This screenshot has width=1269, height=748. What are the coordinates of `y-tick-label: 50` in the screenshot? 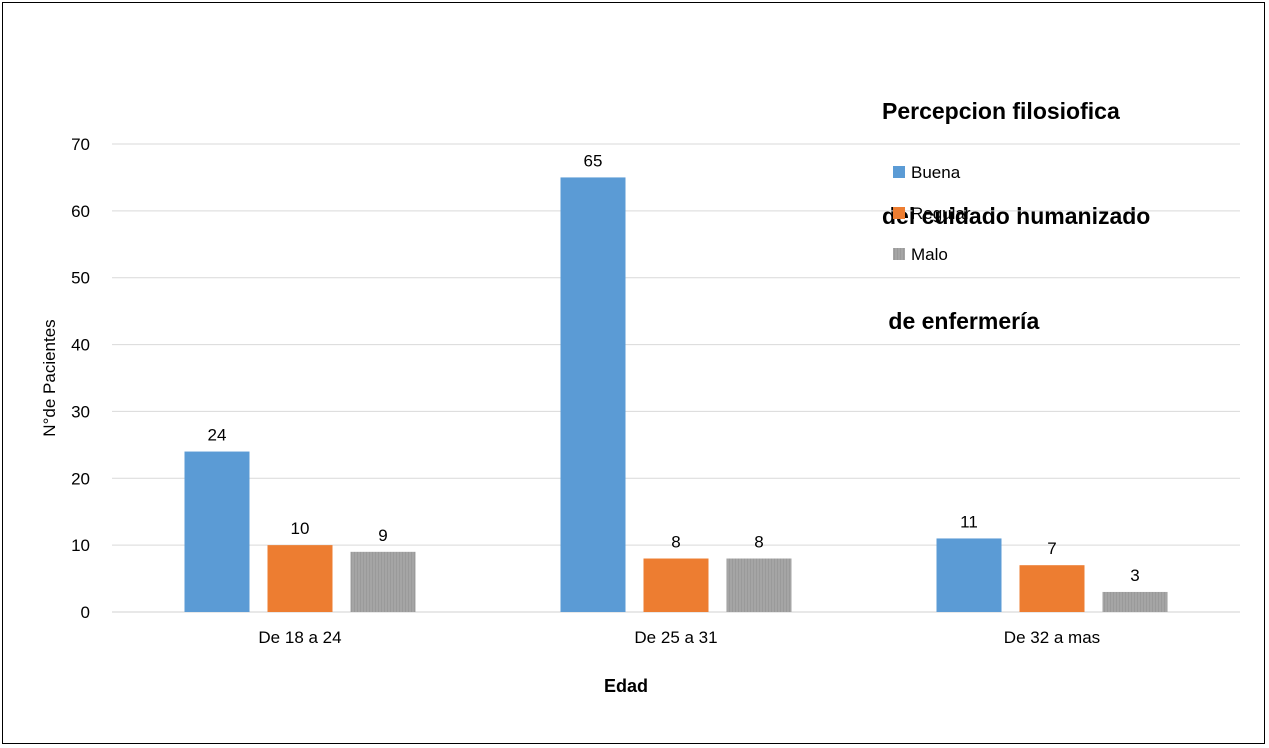 It's located at (80, 278).